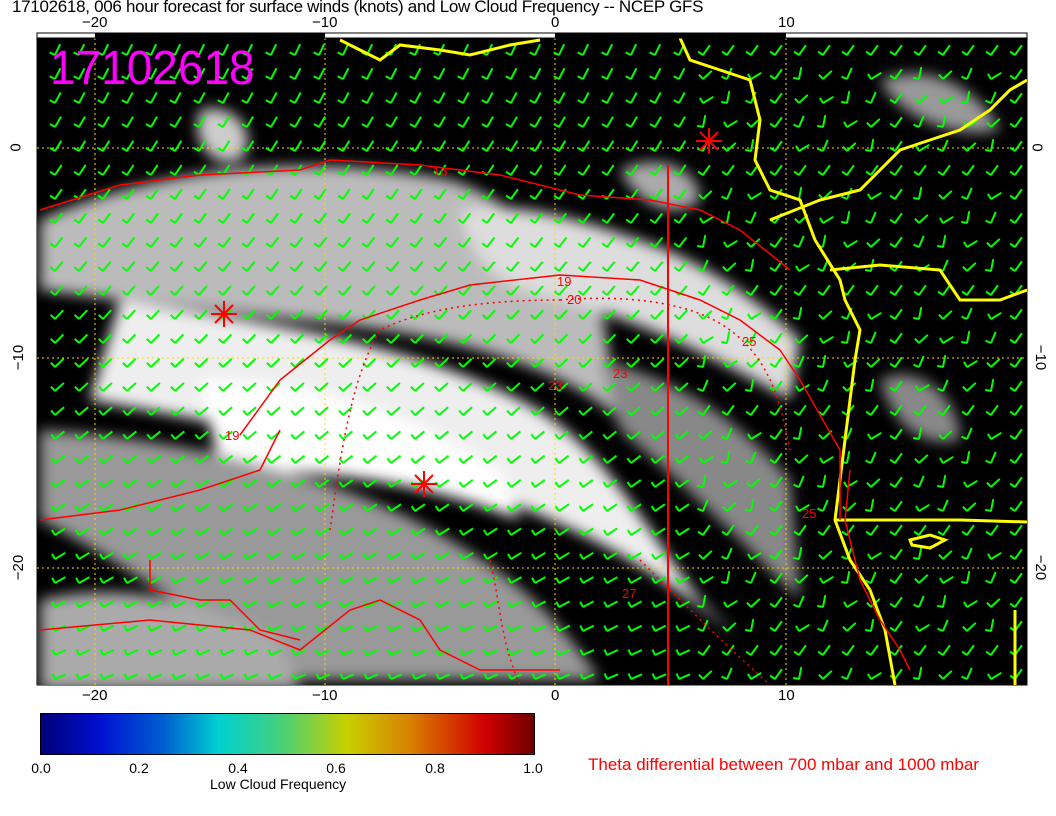  What do you see at coordinates (152, 67) in the screenshot?
I see `date-stamp: 17102618` at bounding box center [152, 67].